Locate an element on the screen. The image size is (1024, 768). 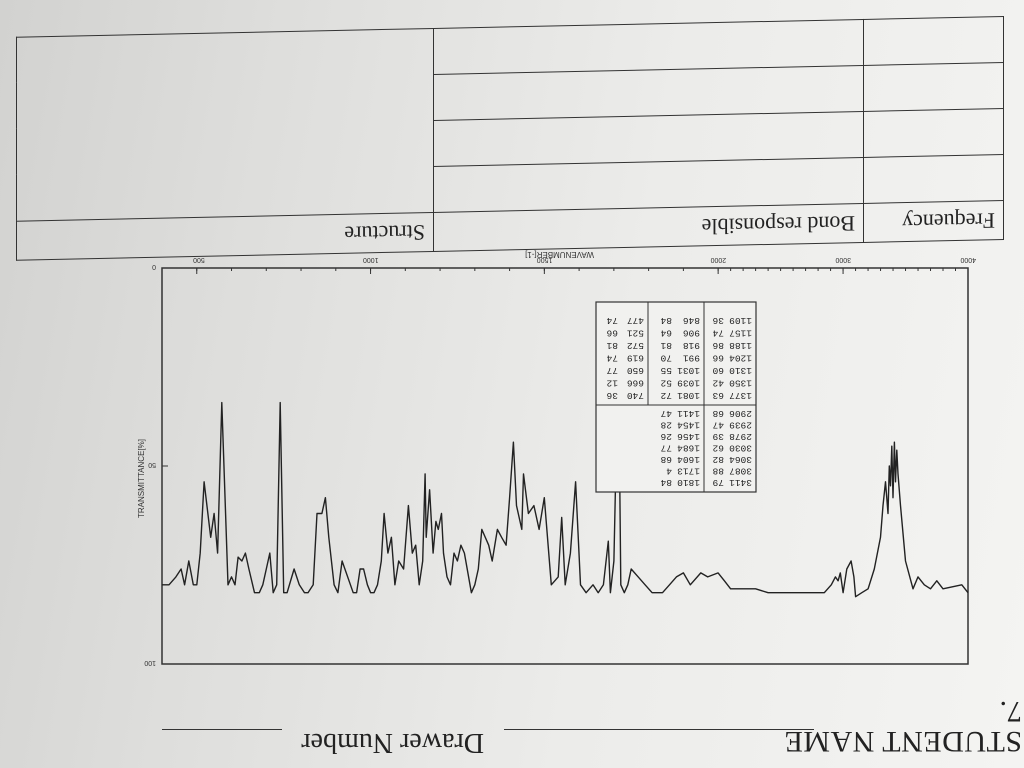
y-axis-label: TRANSMITTANCE[%] is located at coordinates (141, 478).